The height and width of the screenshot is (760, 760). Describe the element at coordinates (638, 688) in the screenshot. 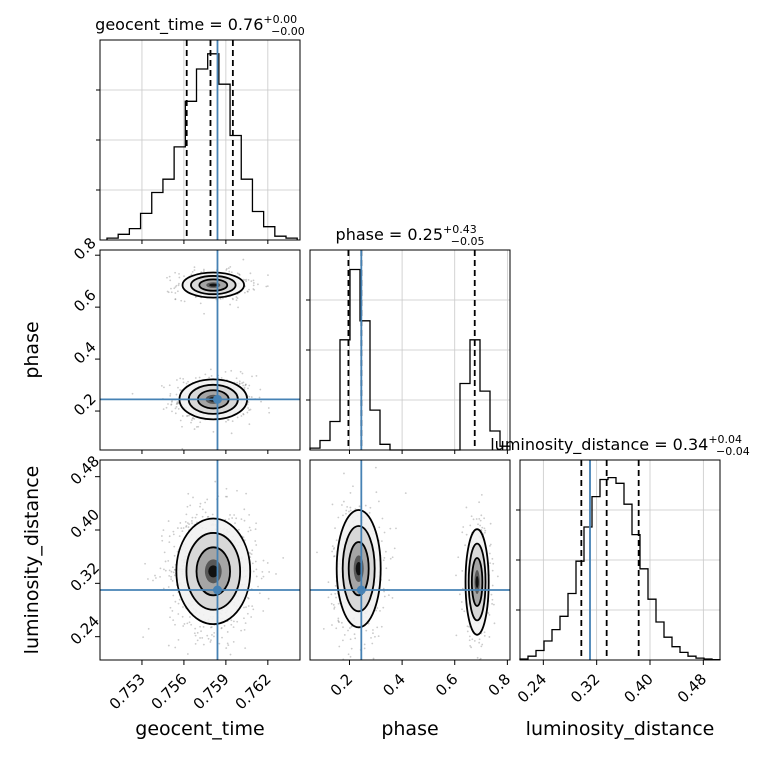

I see `x-tick-label: 0.40` at that location.